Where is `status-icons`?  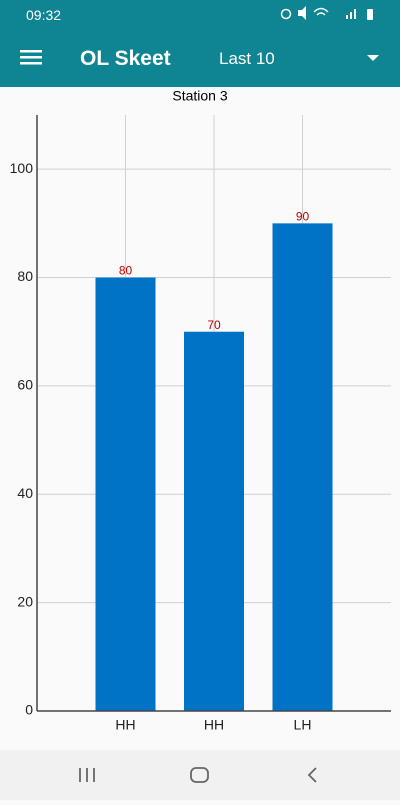
status-icons is located at coordinates (326, 13).